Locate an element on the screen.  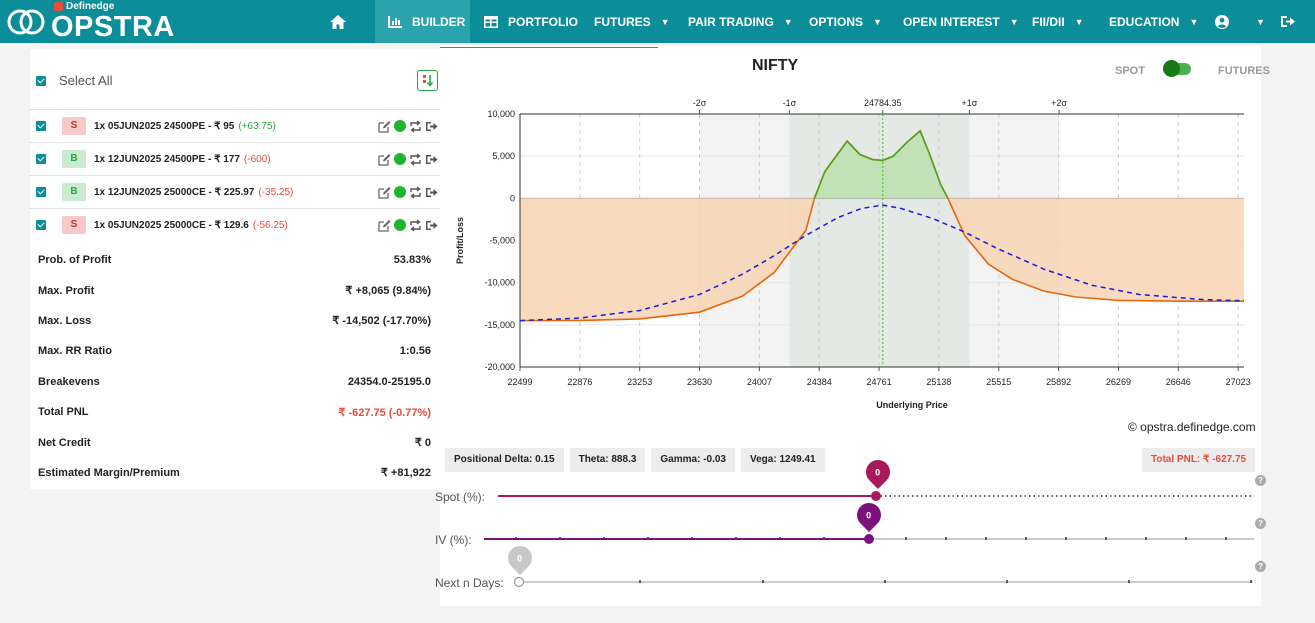
home-nav is located at coordinates (338, 21).